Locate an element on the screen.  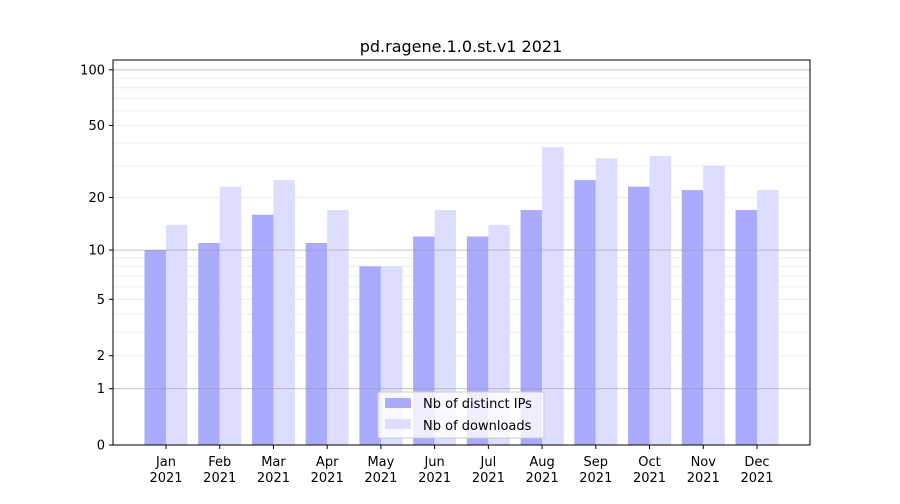
y-tick-label: 2 is located at coordinates (101, 356).